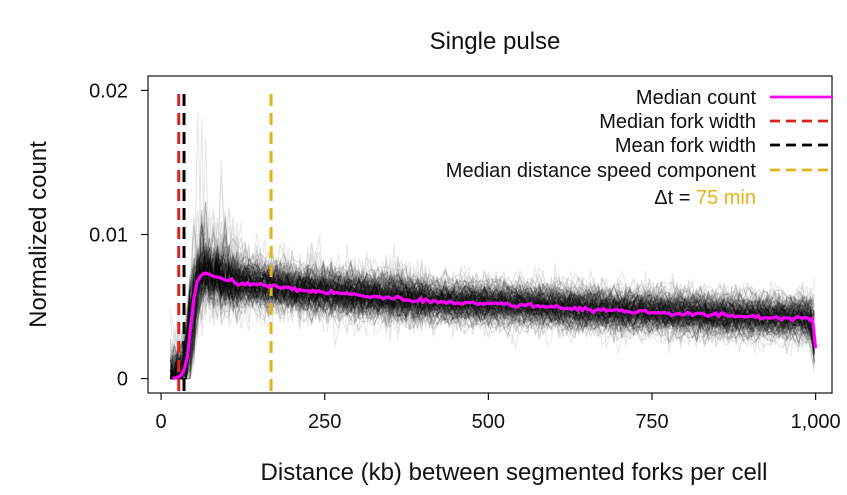  I want to click on reference-lines, so click(225, 243).